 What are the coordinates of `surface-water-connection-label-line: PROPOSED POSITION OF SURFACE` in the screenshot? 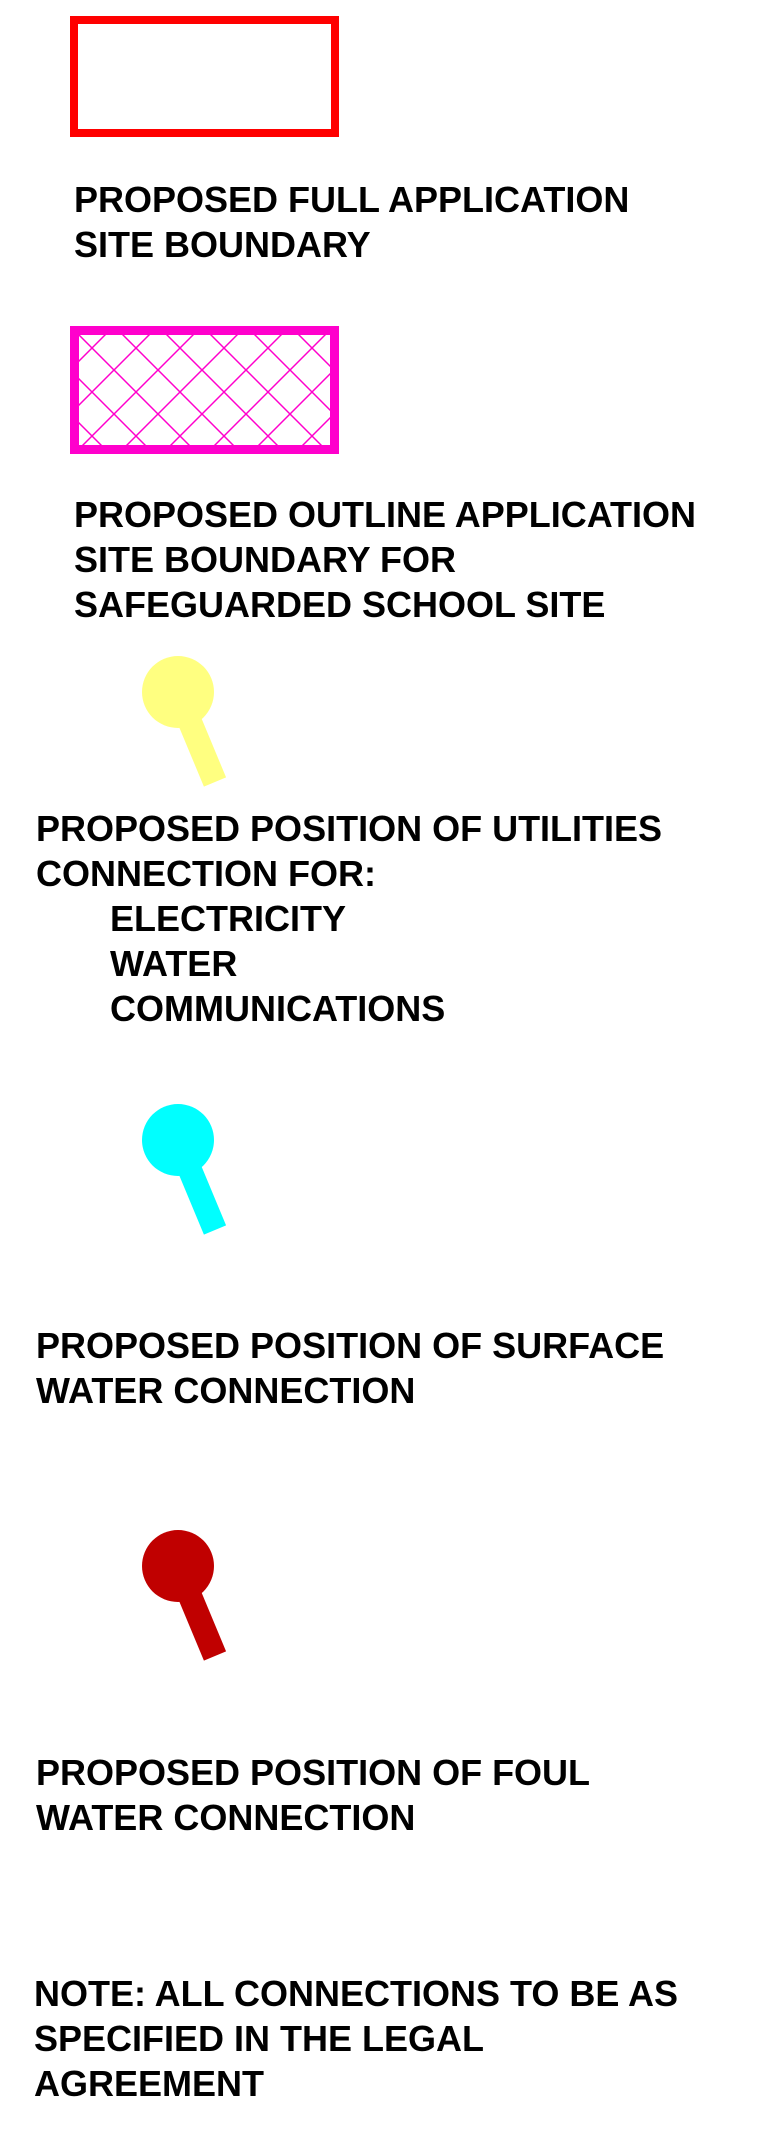 It's located at (350, 1345).